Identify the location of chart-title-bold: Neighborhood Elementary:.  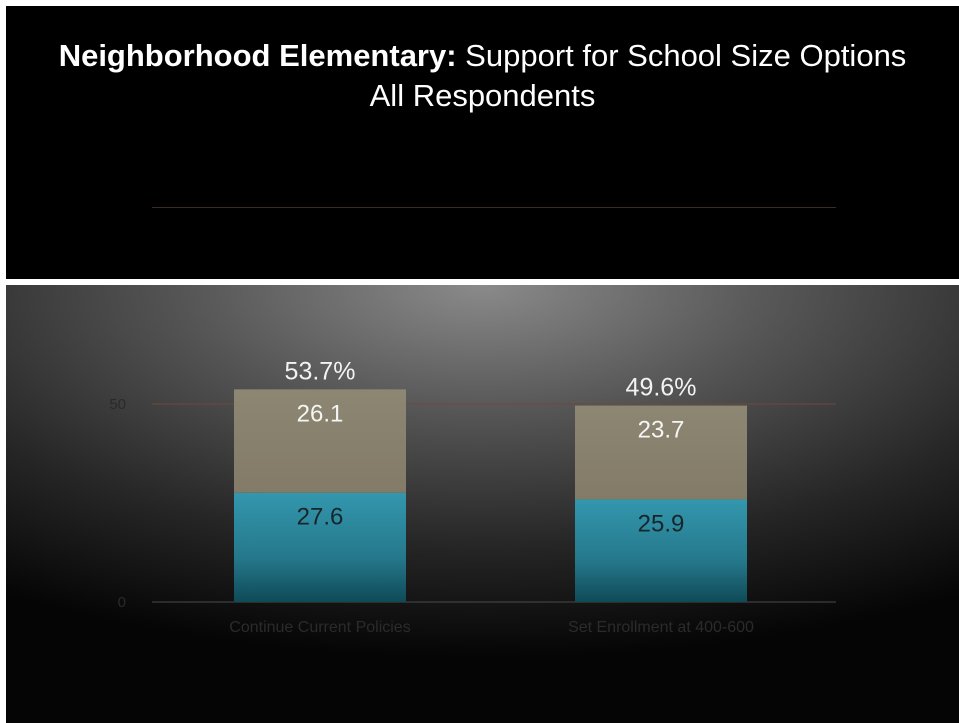
(257, 55).